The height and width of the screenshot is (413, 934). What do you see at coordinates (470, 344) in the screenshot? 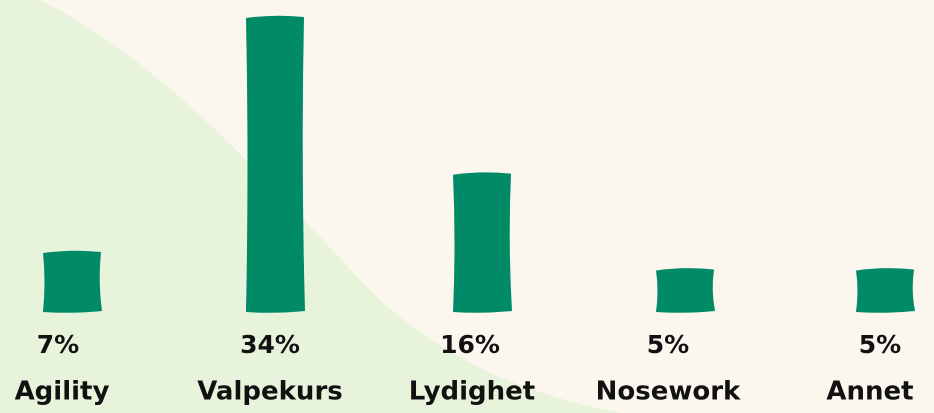
I see `value-label: 16%` at bounding box center [470, 344].